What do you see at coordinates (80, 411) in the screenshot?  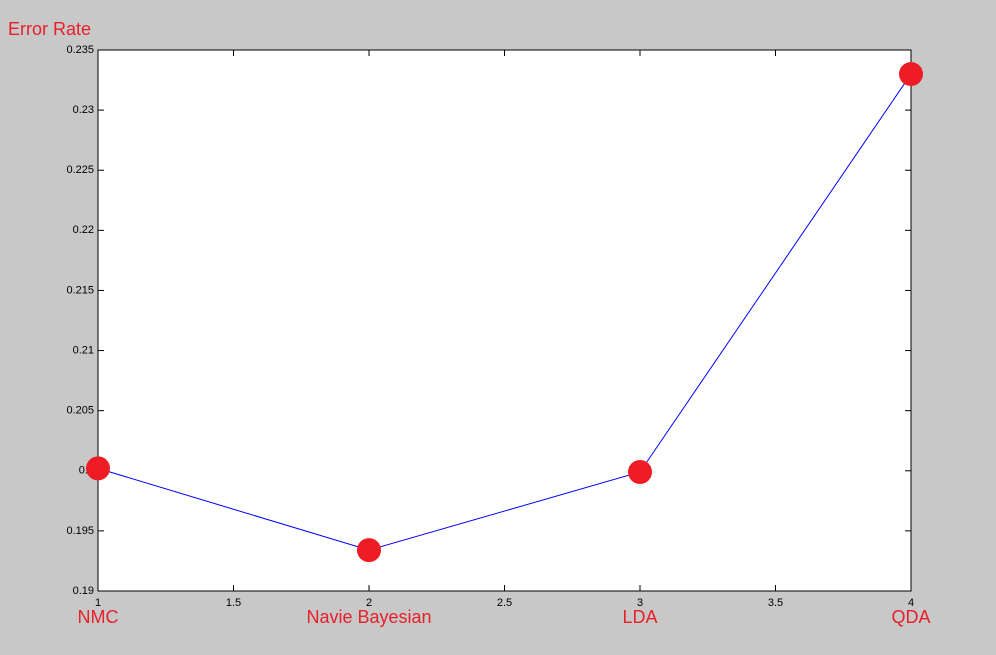 I see `y-tick-label: 0.205` at bounding box center [80, 411].